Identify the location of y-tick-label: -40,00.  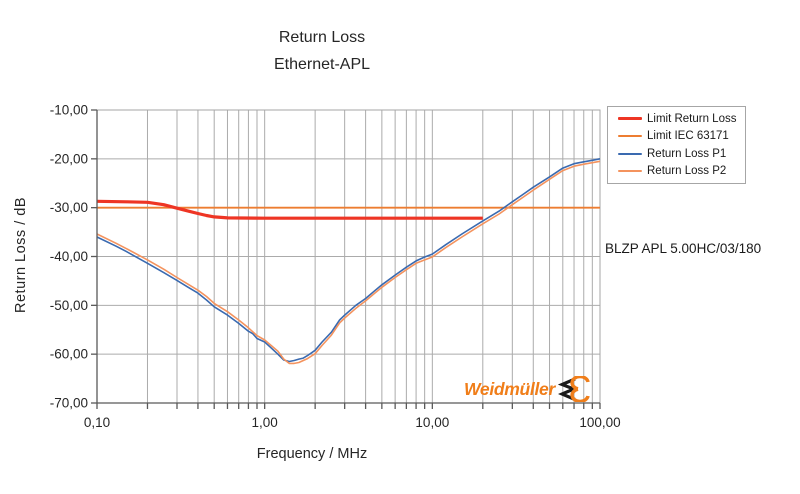
(69, 256).